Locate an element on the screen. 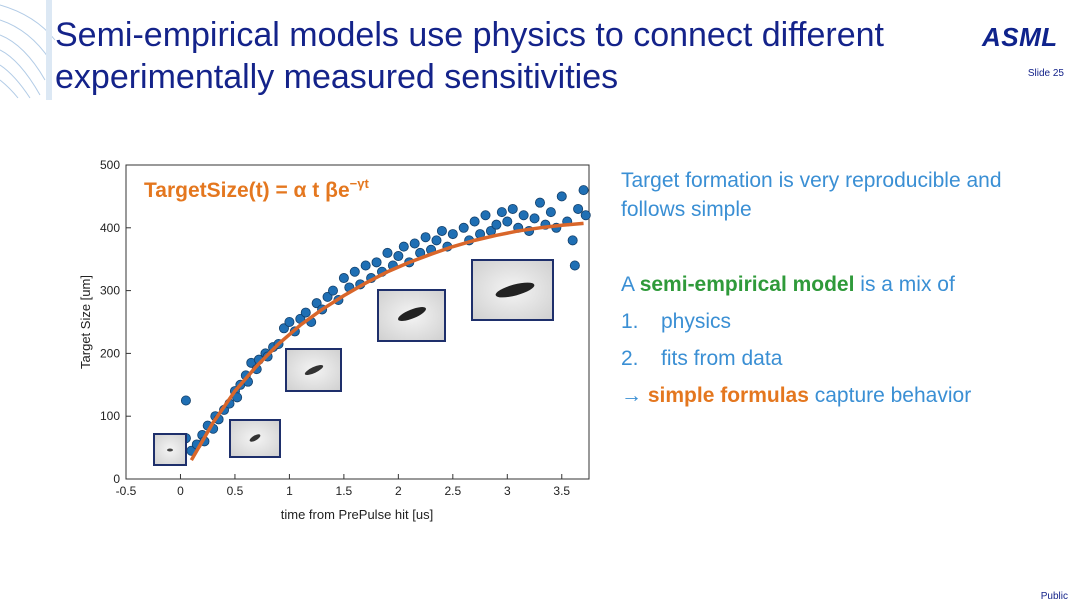 The image size is (1080, 608). title-line: experimentally measured sensitivities is located at coordinates (337, 77).